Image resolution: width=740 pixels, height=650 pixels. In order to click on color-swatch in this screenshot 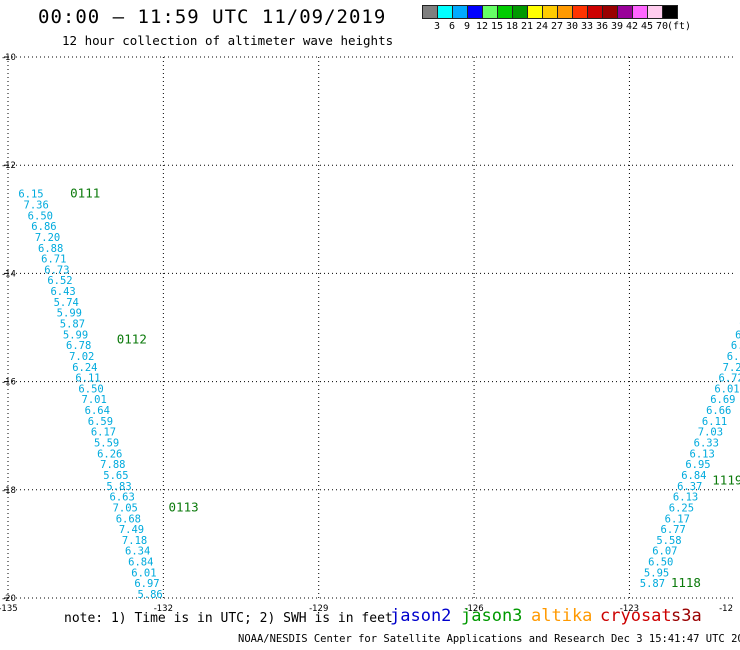, I will do `click(670, 12)`.